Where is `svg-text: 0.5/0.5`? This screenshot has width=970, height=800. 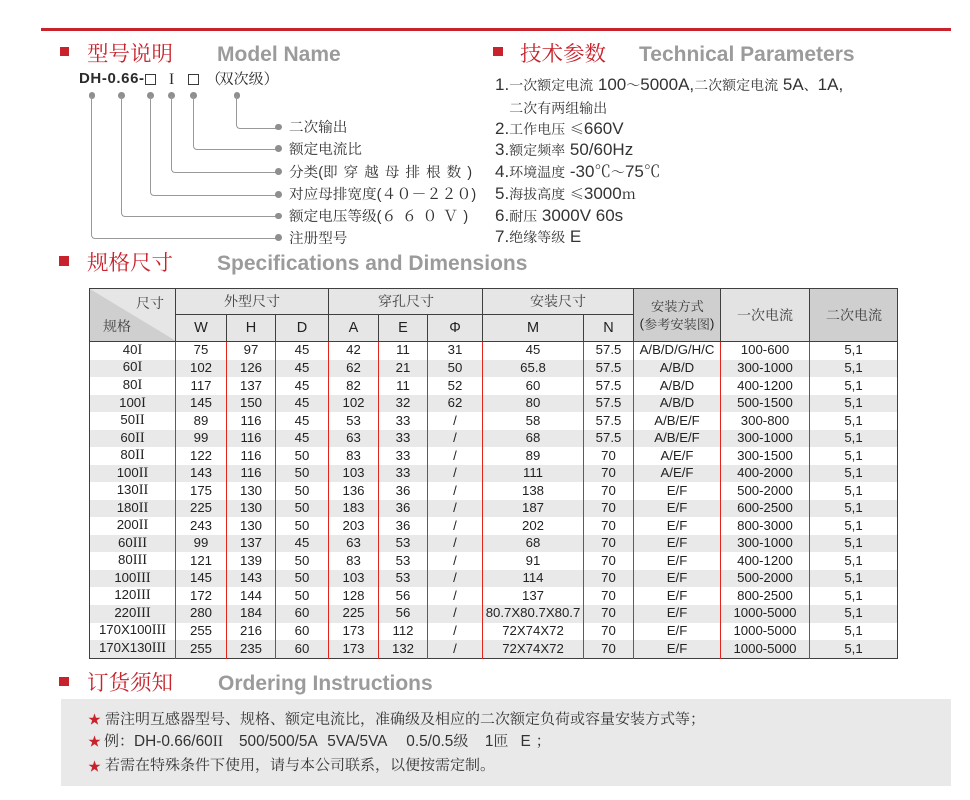 svg-text: 0.5/0.5 is located at coordinates (429, 741).